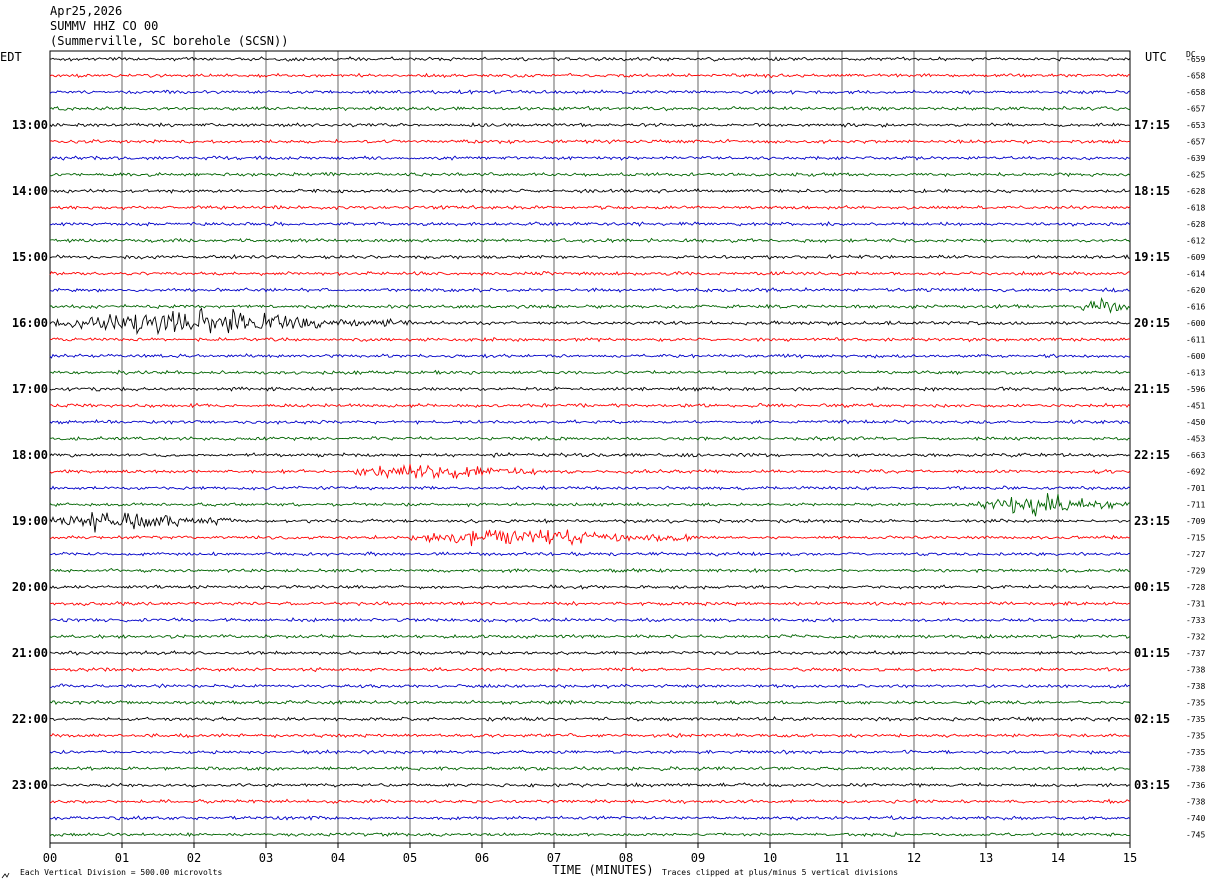 This screenshot has height=886, width=1210. I want to click on dc-offset-label: -715, so click(1195, 538).